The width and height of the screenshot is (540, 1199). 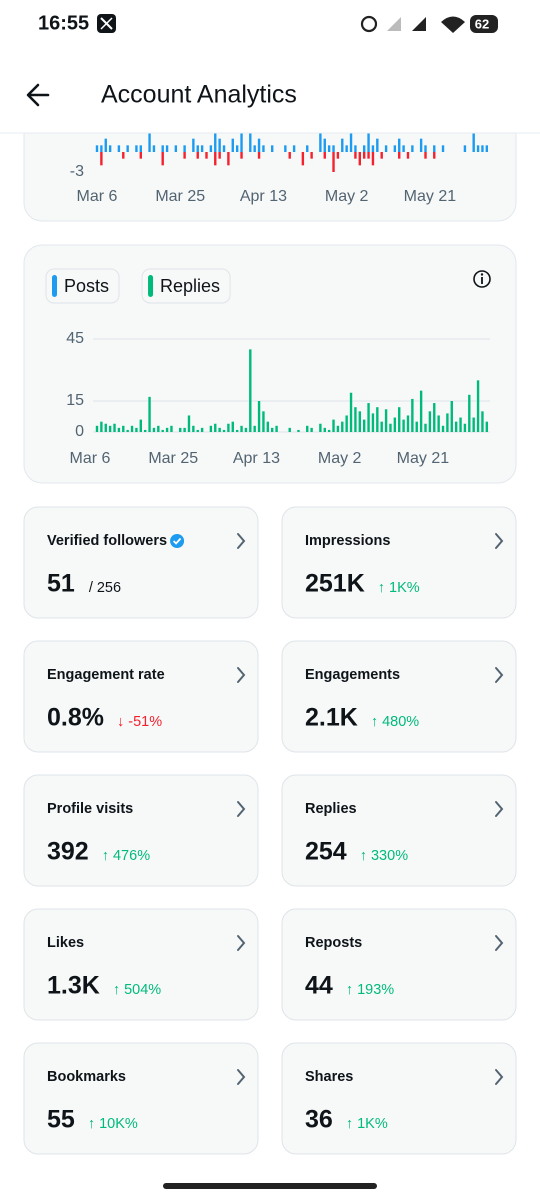 What do you see at coordinates (126, 856) in the screenshot?
I see `stat-change: ↑ 476%` at bounding box center [126, 856].